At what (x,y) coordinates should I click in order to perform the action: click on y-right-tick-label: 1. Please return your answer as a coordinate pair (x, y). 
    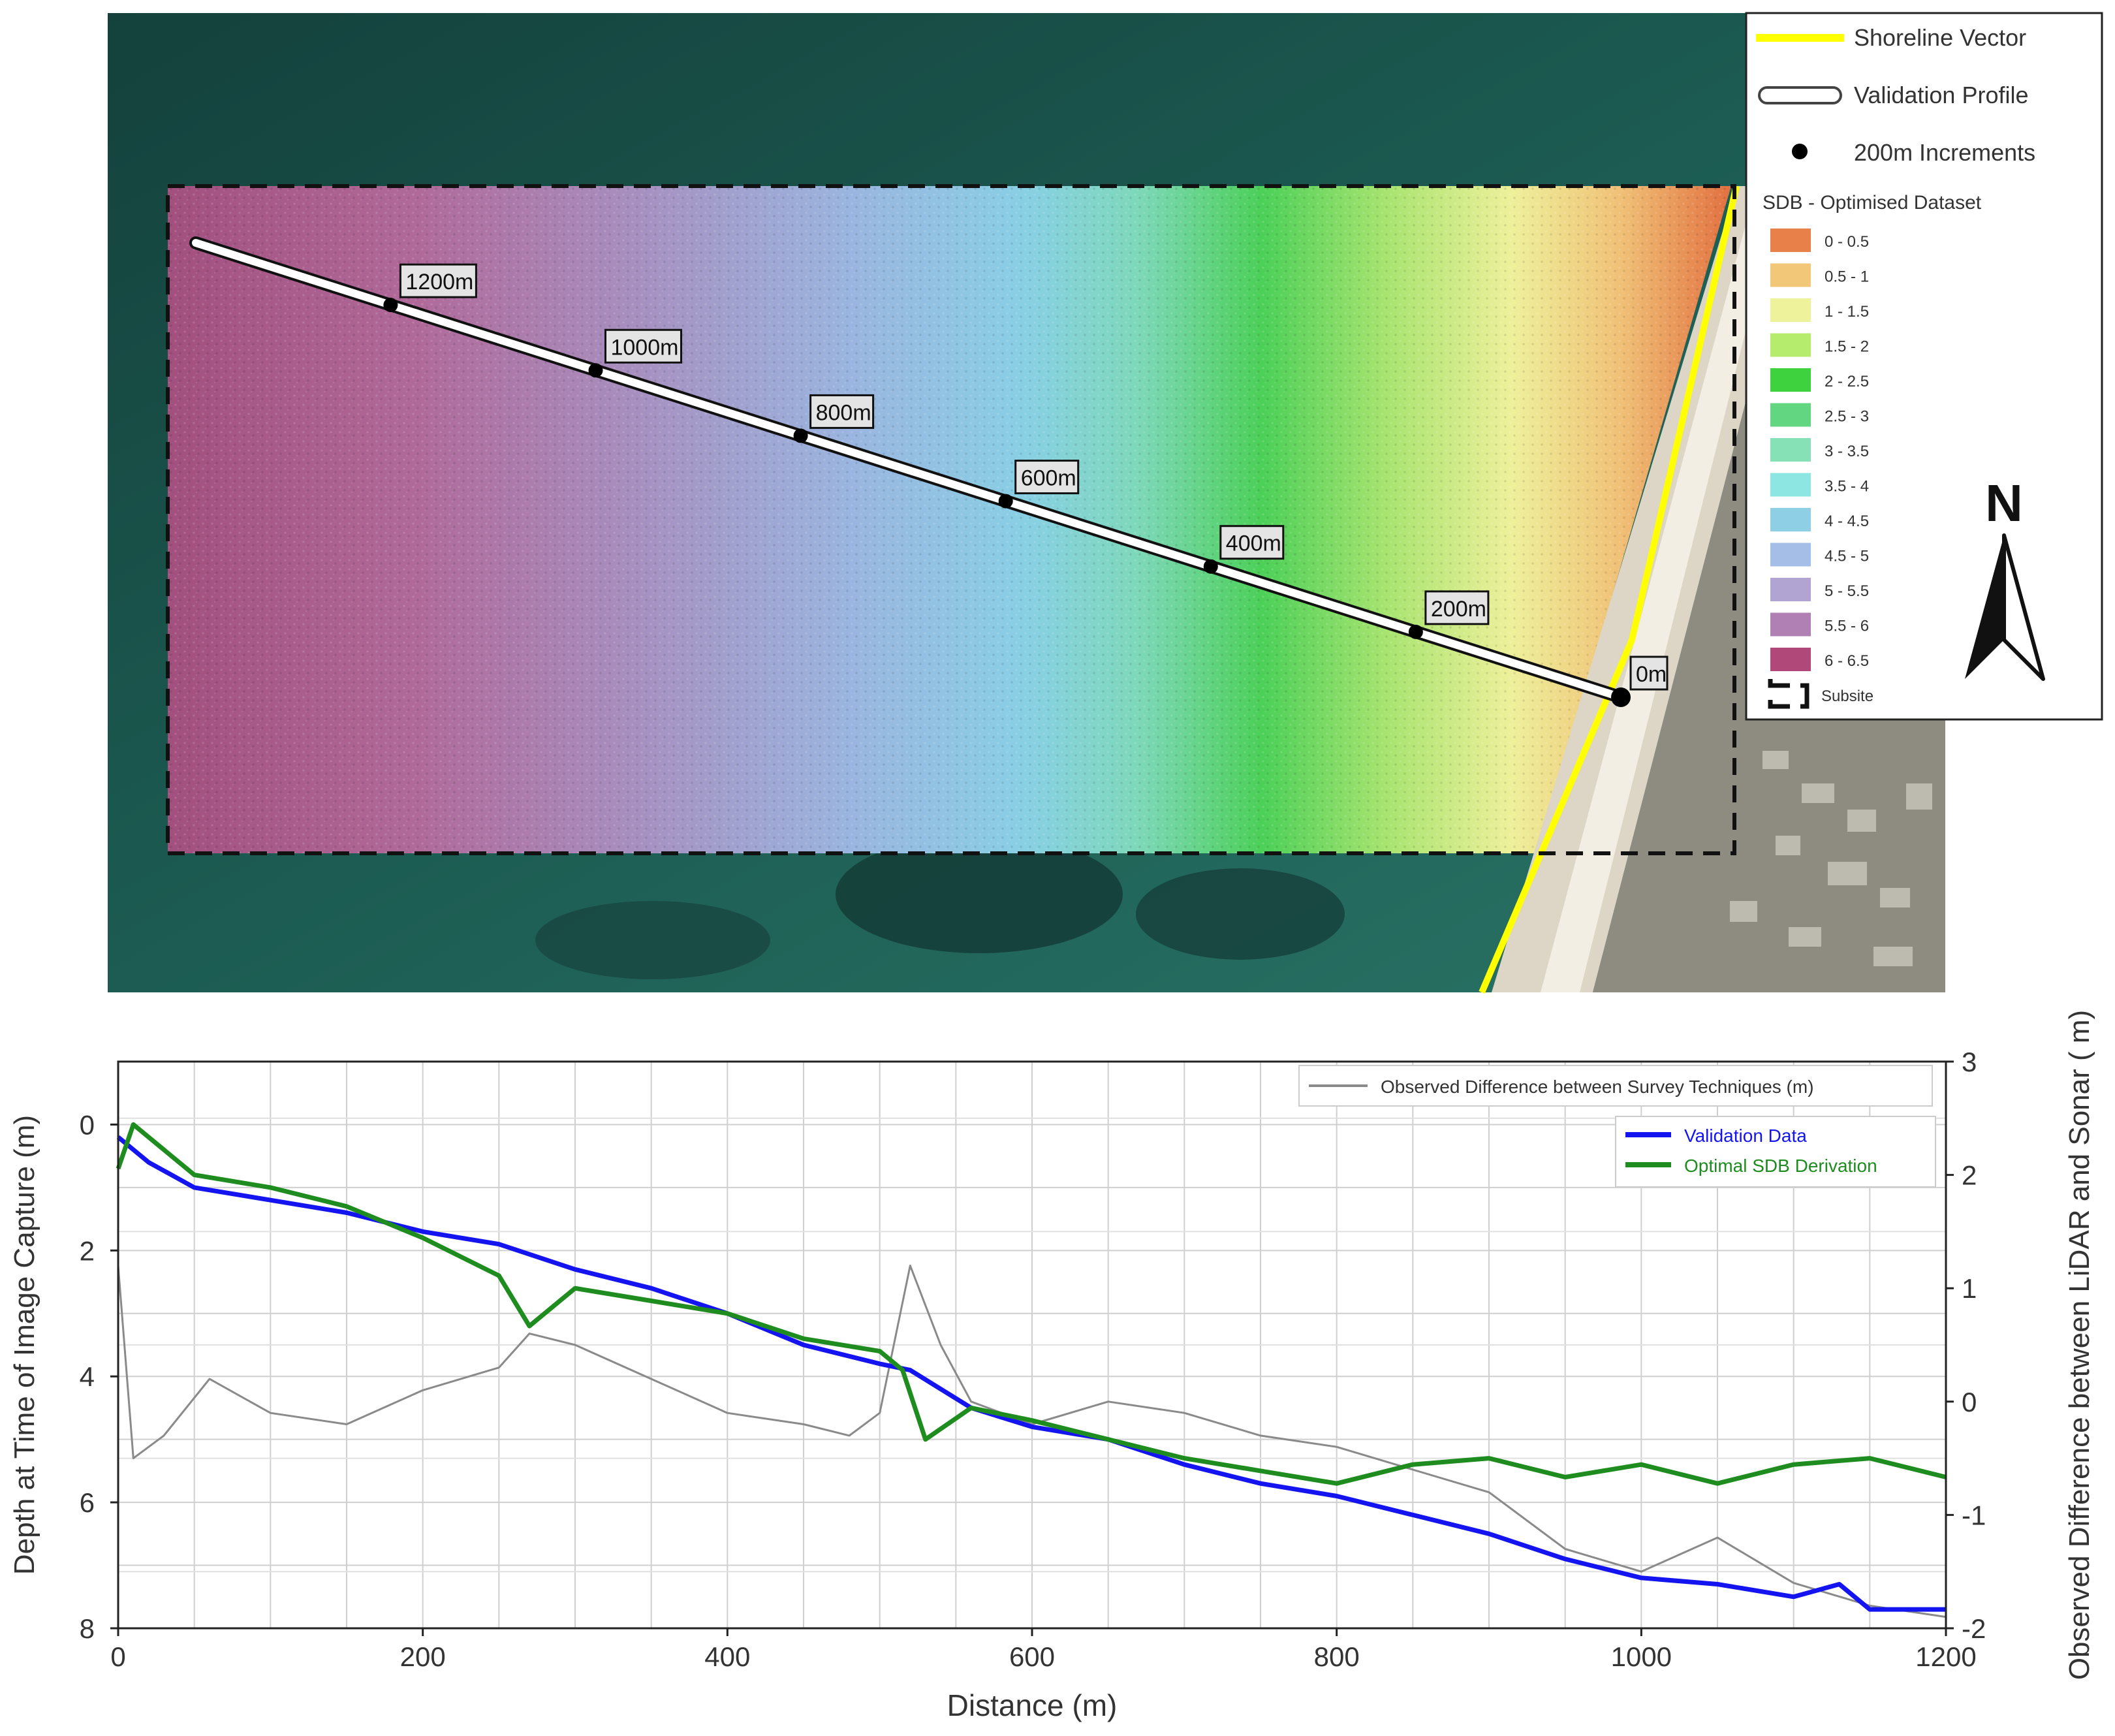
    Looking at the image, I should click on (1970, 1288).